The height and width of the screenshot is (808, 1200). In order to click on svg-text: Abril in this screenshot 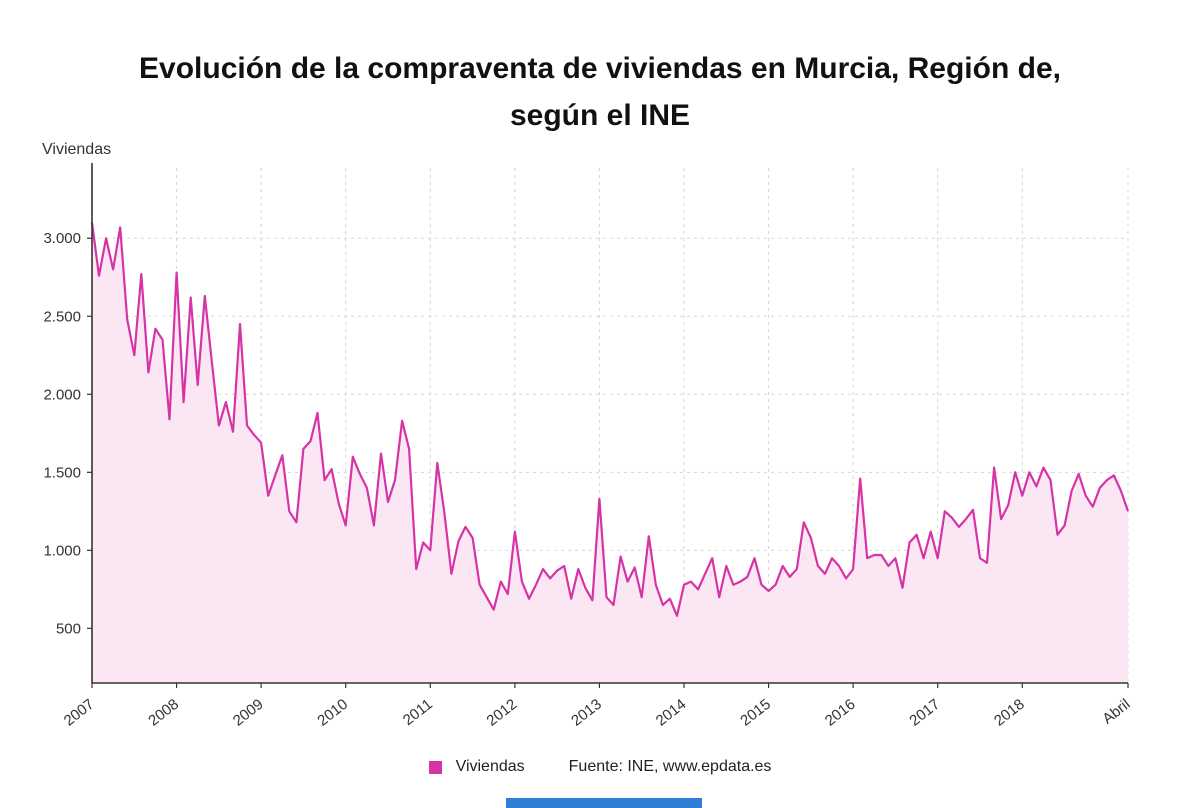, I will do `click(1116, 712)`.